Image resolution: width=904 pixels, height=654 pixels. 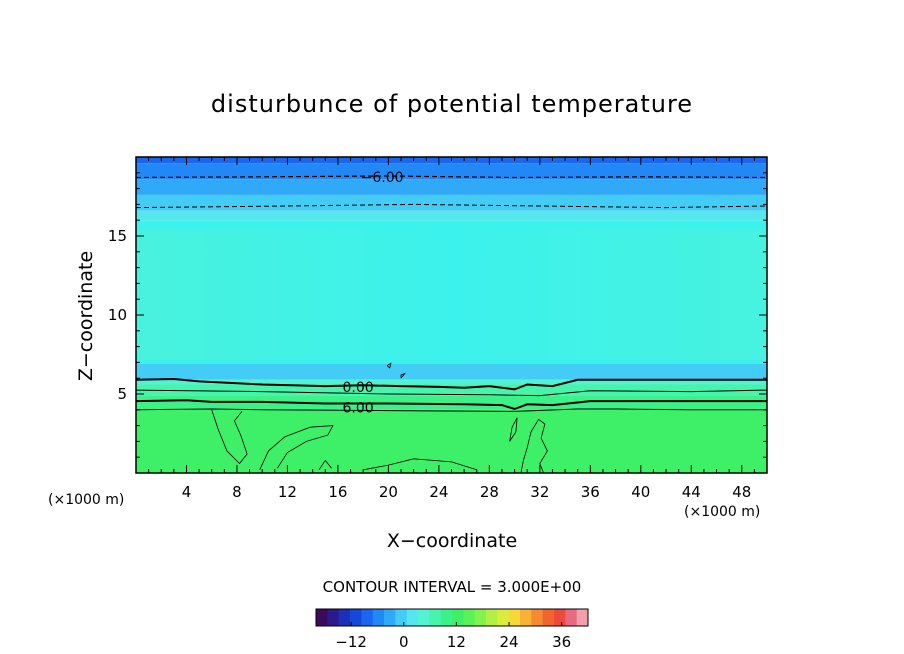 What do you see at coordinates (452, 541) in the screenshot?
I see `x-axis-label: X−coordinate` at bounding box center [452, 541].